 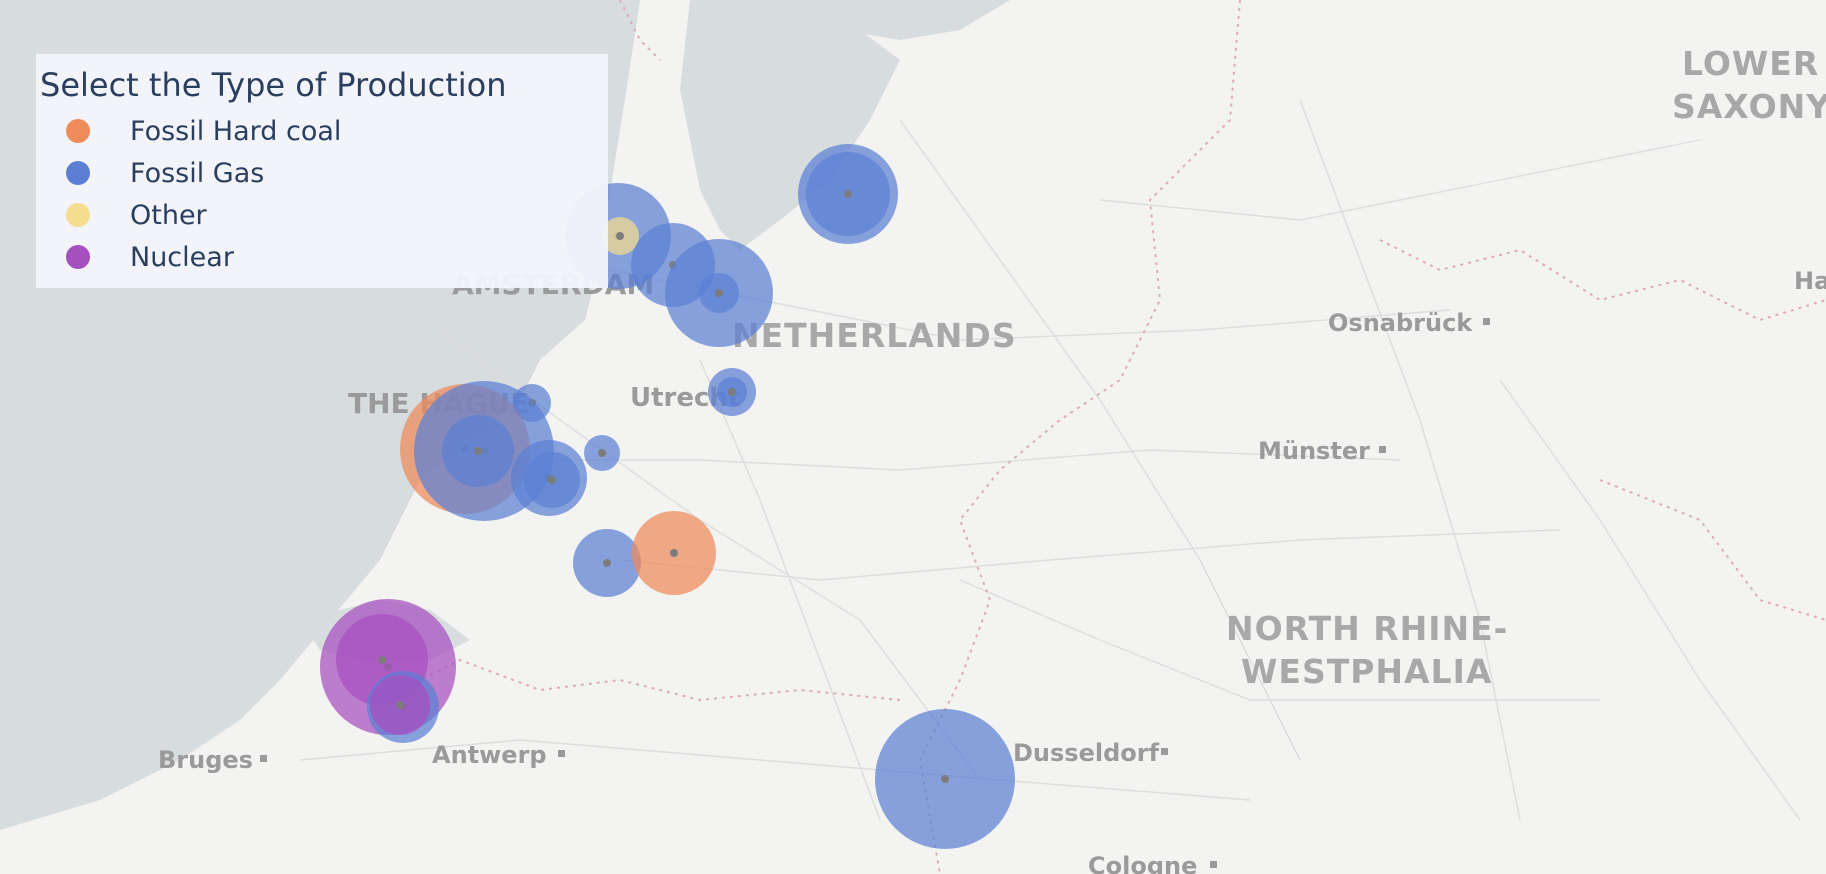 I want to click on city-dot-munster, so click(x=1382, y=449).